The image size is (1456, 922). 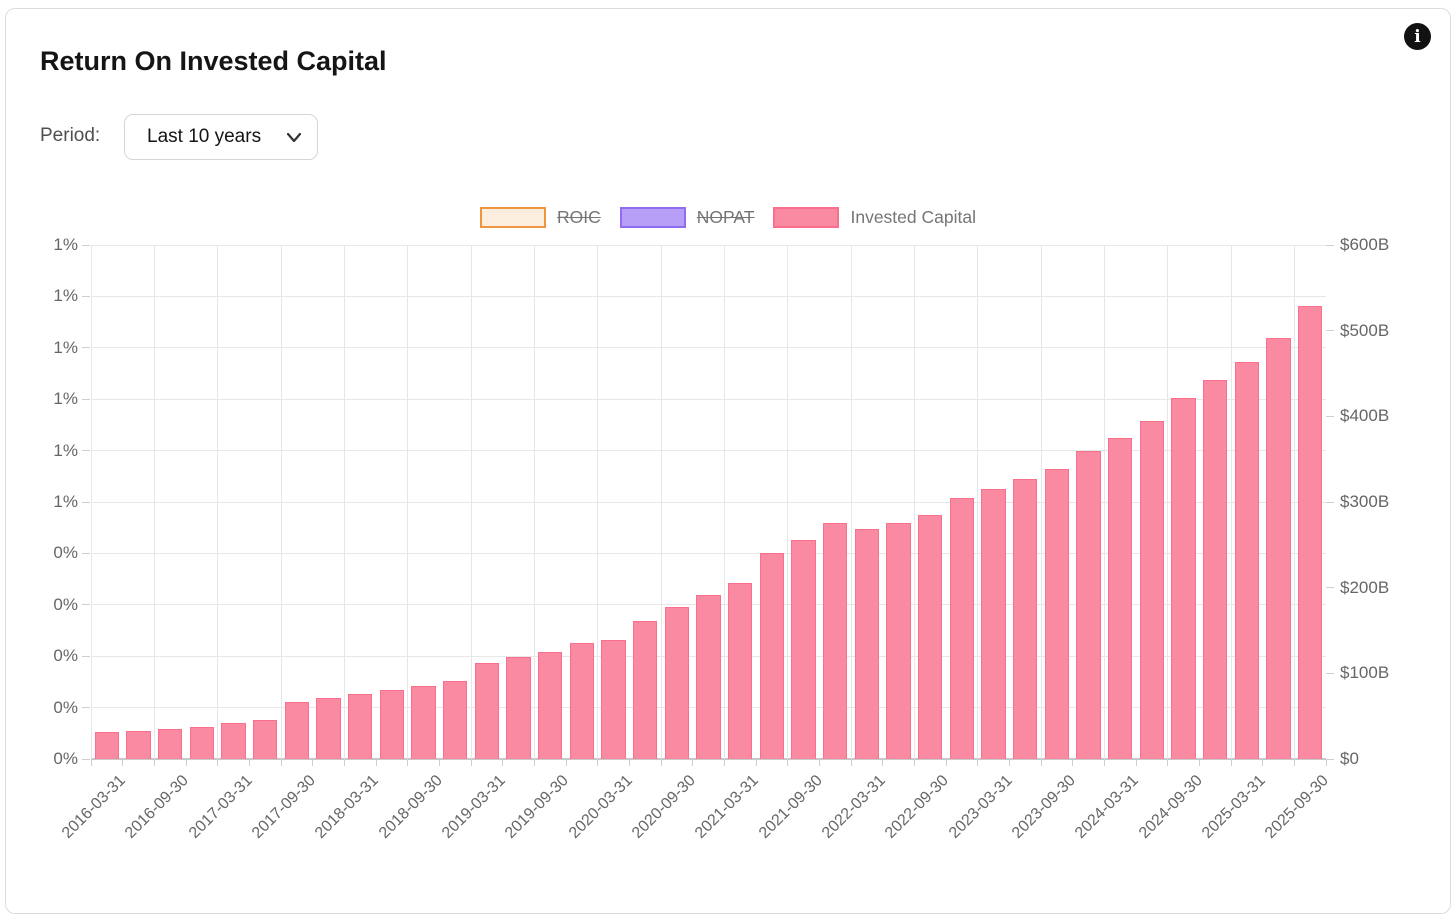 What do you see at coordinates (579, 217) in the screenshot?
I see `roic-label: ROIC` at bounding box center [579, 217].